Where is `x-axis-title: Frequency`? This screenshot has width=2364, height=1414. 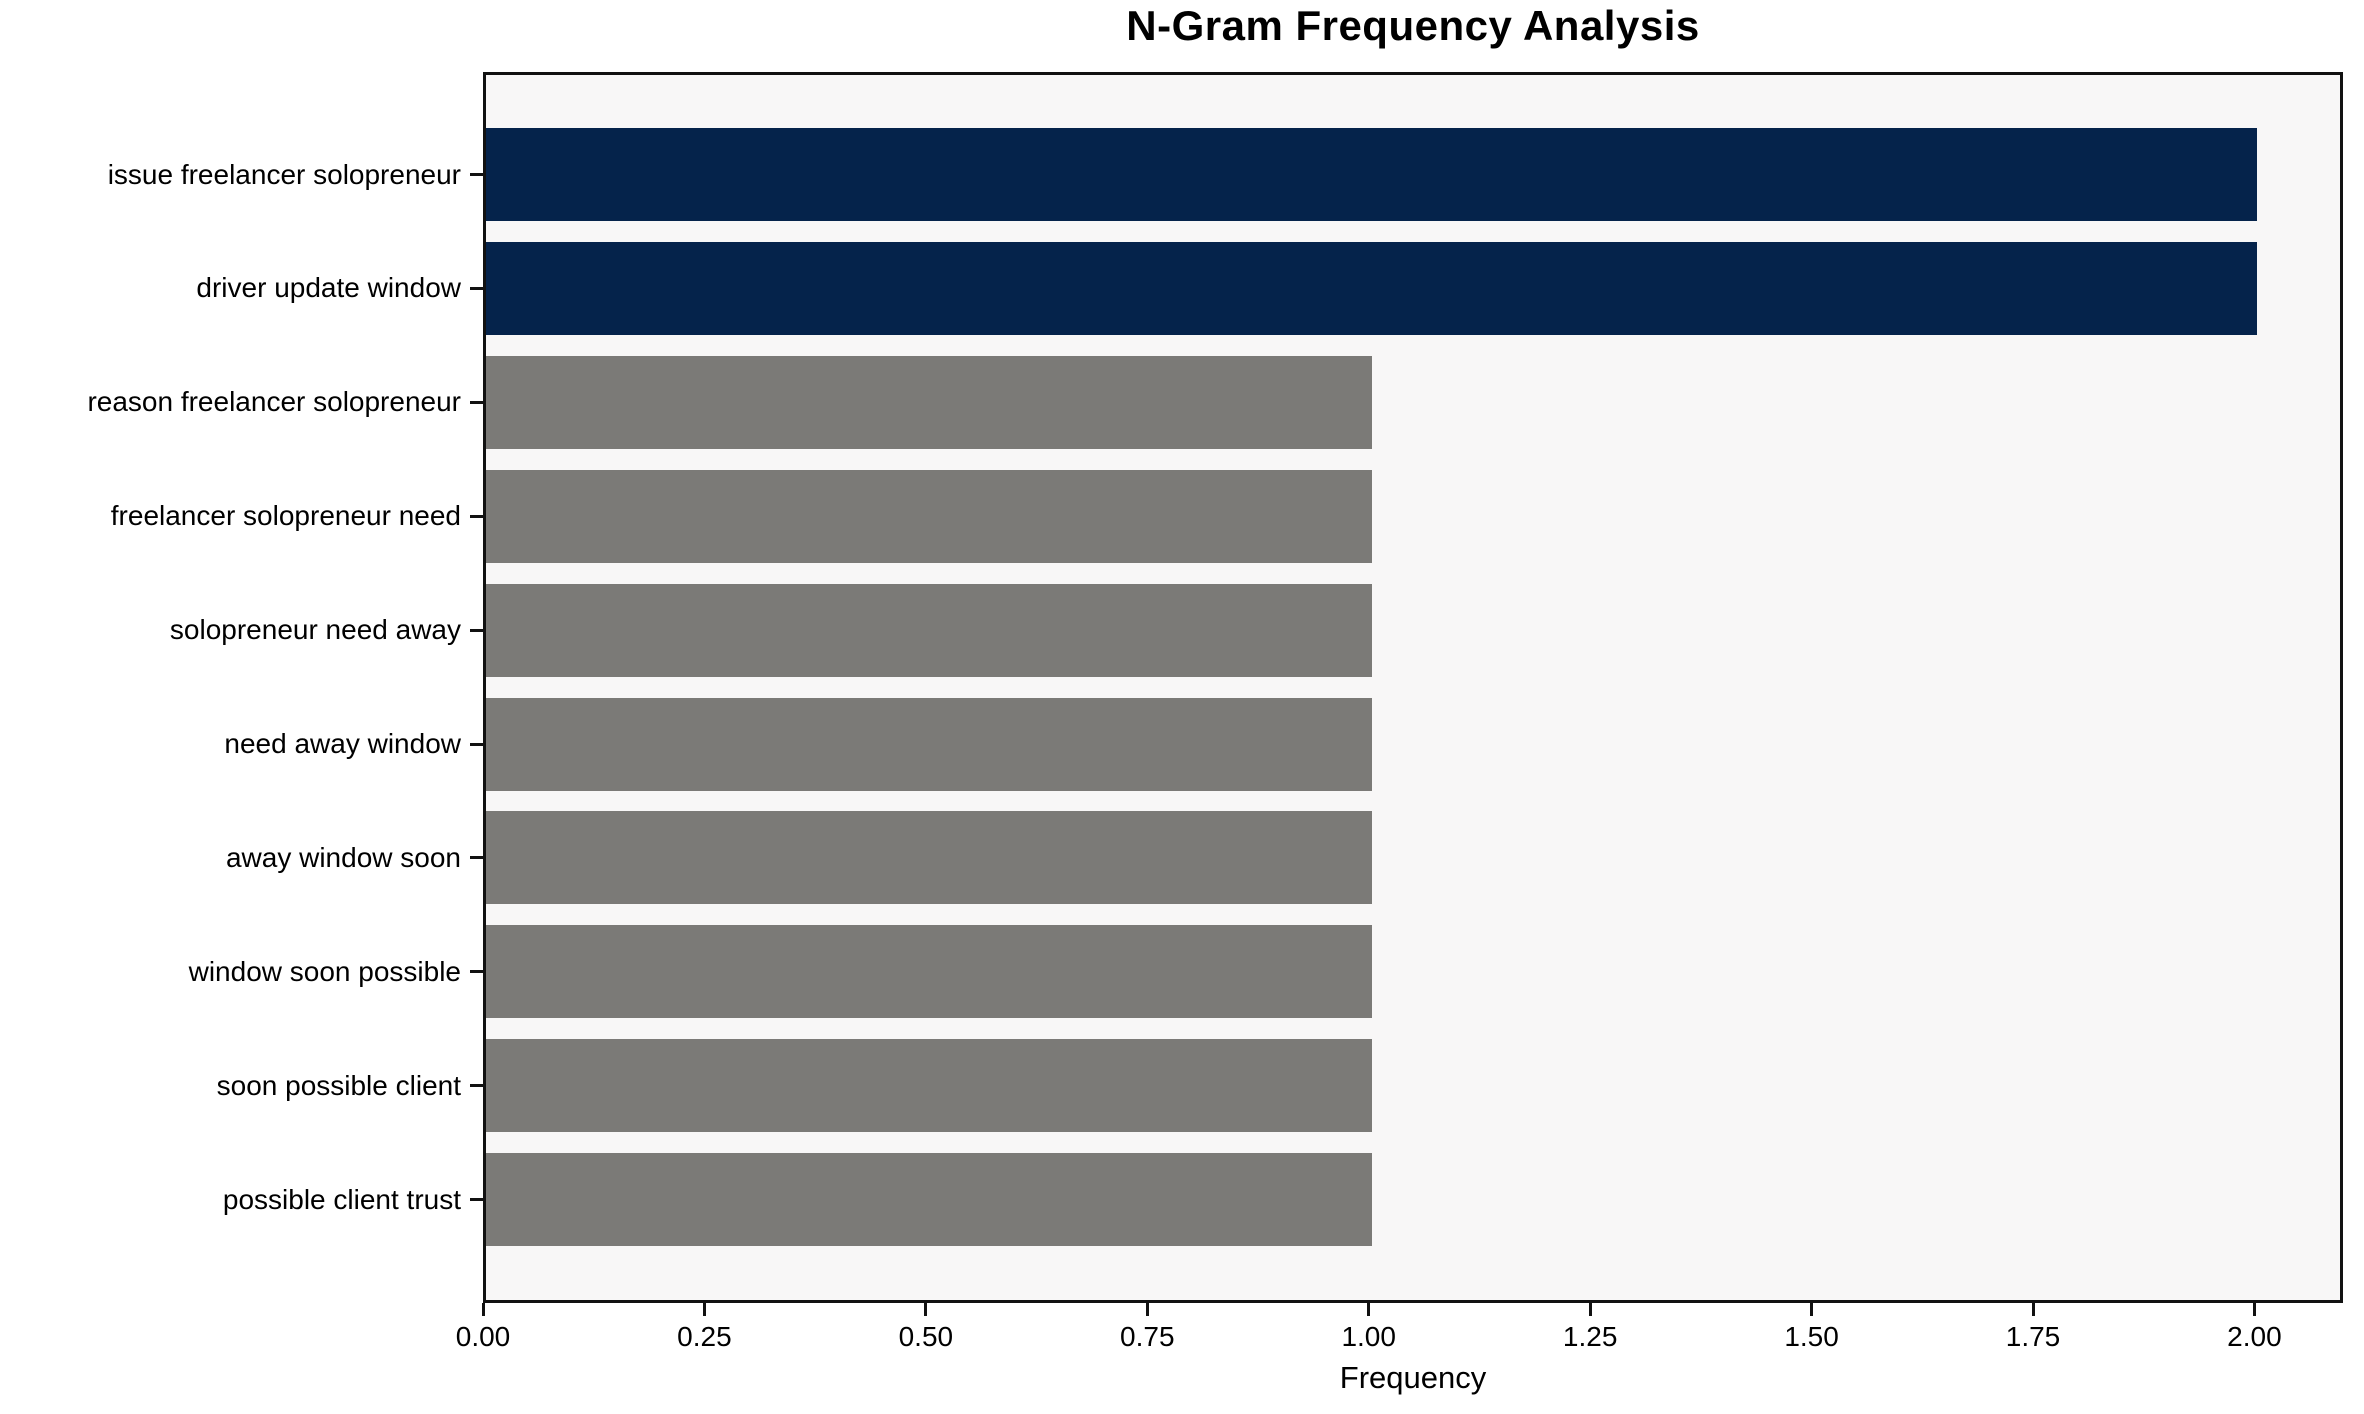 x-axis-title: Frequency is located at coordinates (1413, 1377).